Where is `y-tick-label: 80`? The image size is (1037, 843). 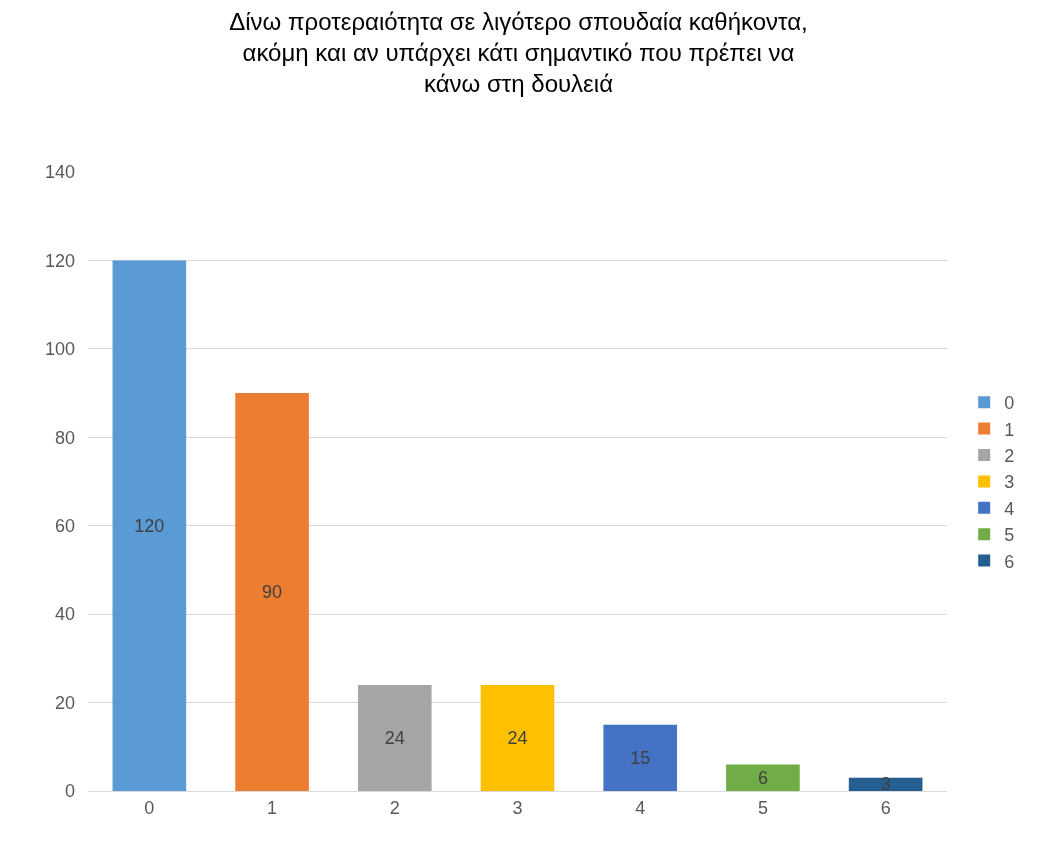 y-tick-label: 80 is located at coordinates (64, 437).